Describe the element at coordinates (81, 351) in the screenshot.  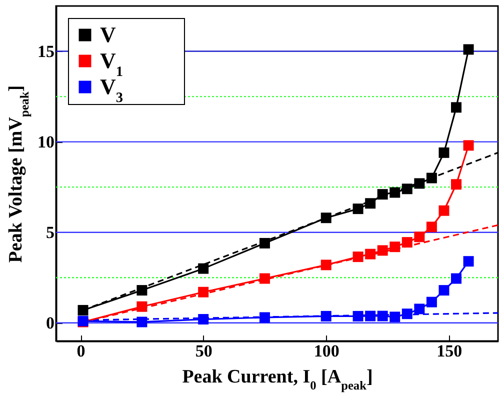
I see `x-tick-label: 0` at that location.